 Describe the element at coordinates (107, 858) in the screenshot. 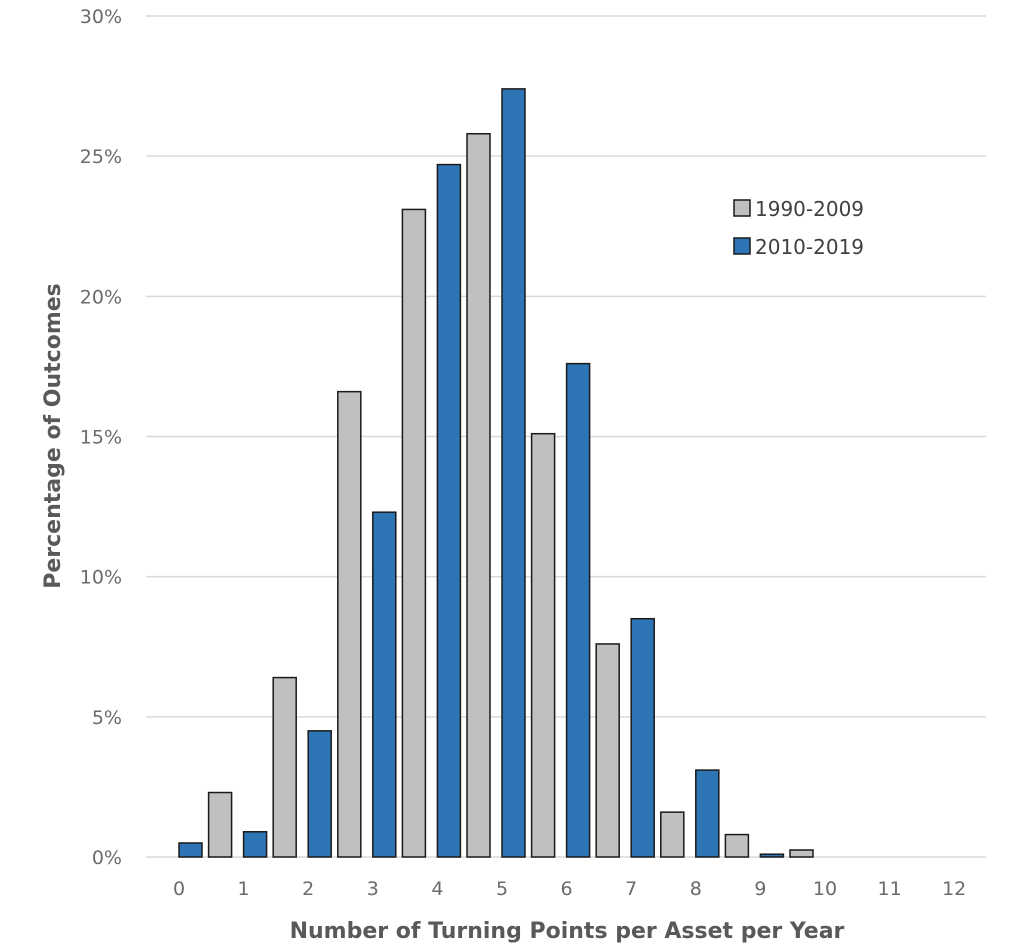

I see `y-tick-label: 0%` at that location.